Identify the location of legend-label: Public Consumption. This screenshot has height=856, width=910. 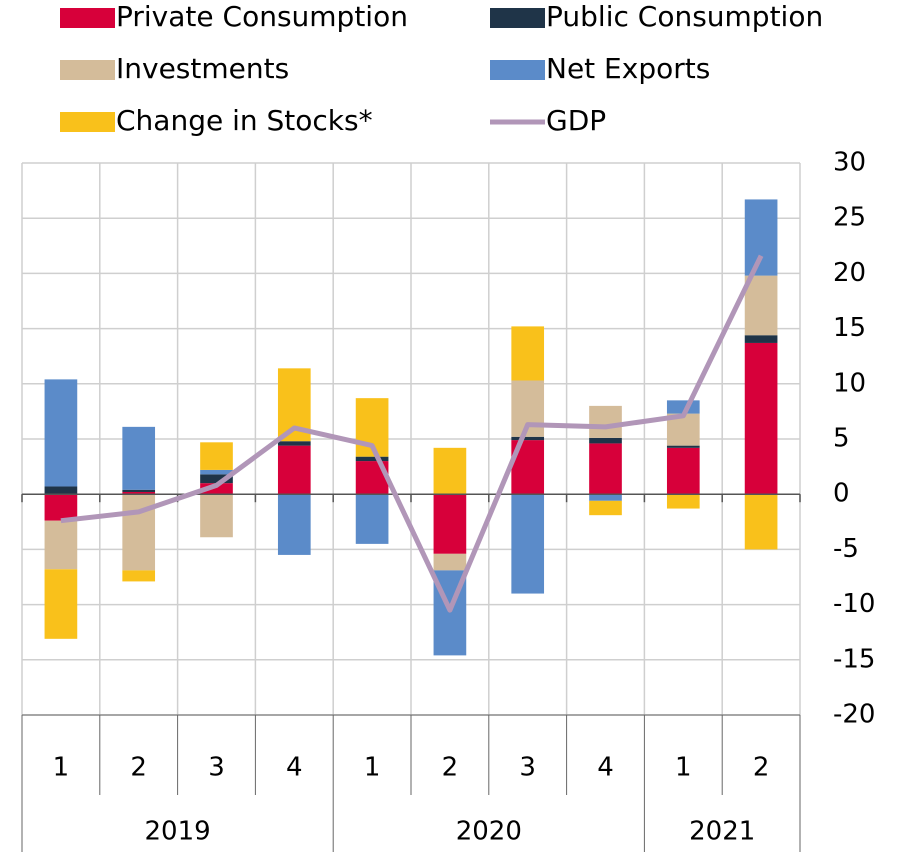
(684, 16).